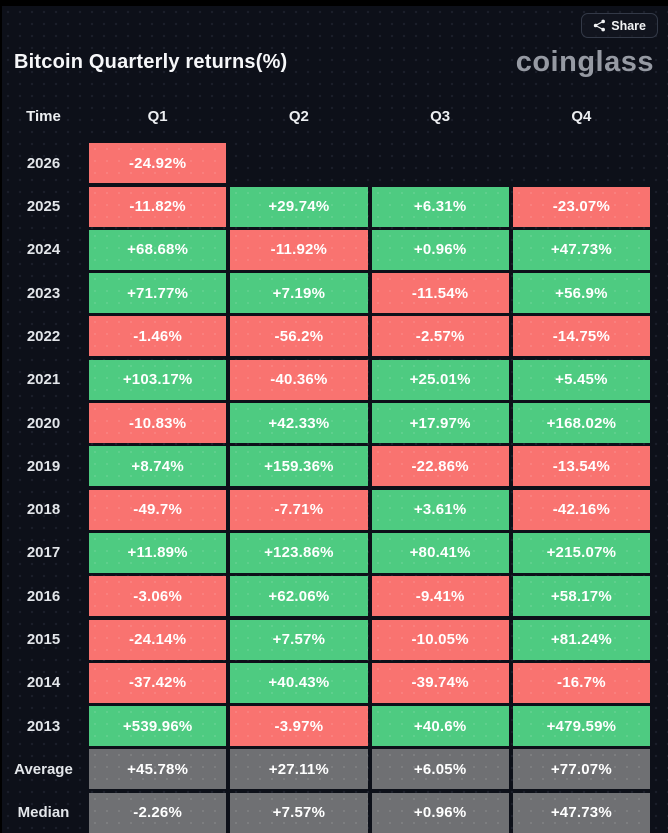 Image resolution: width=668 pixels, height=833 pixels. Describe the element at coordinates (584, 61) in the screenshot. I see `coinglass-logo: coinglass` at that location.